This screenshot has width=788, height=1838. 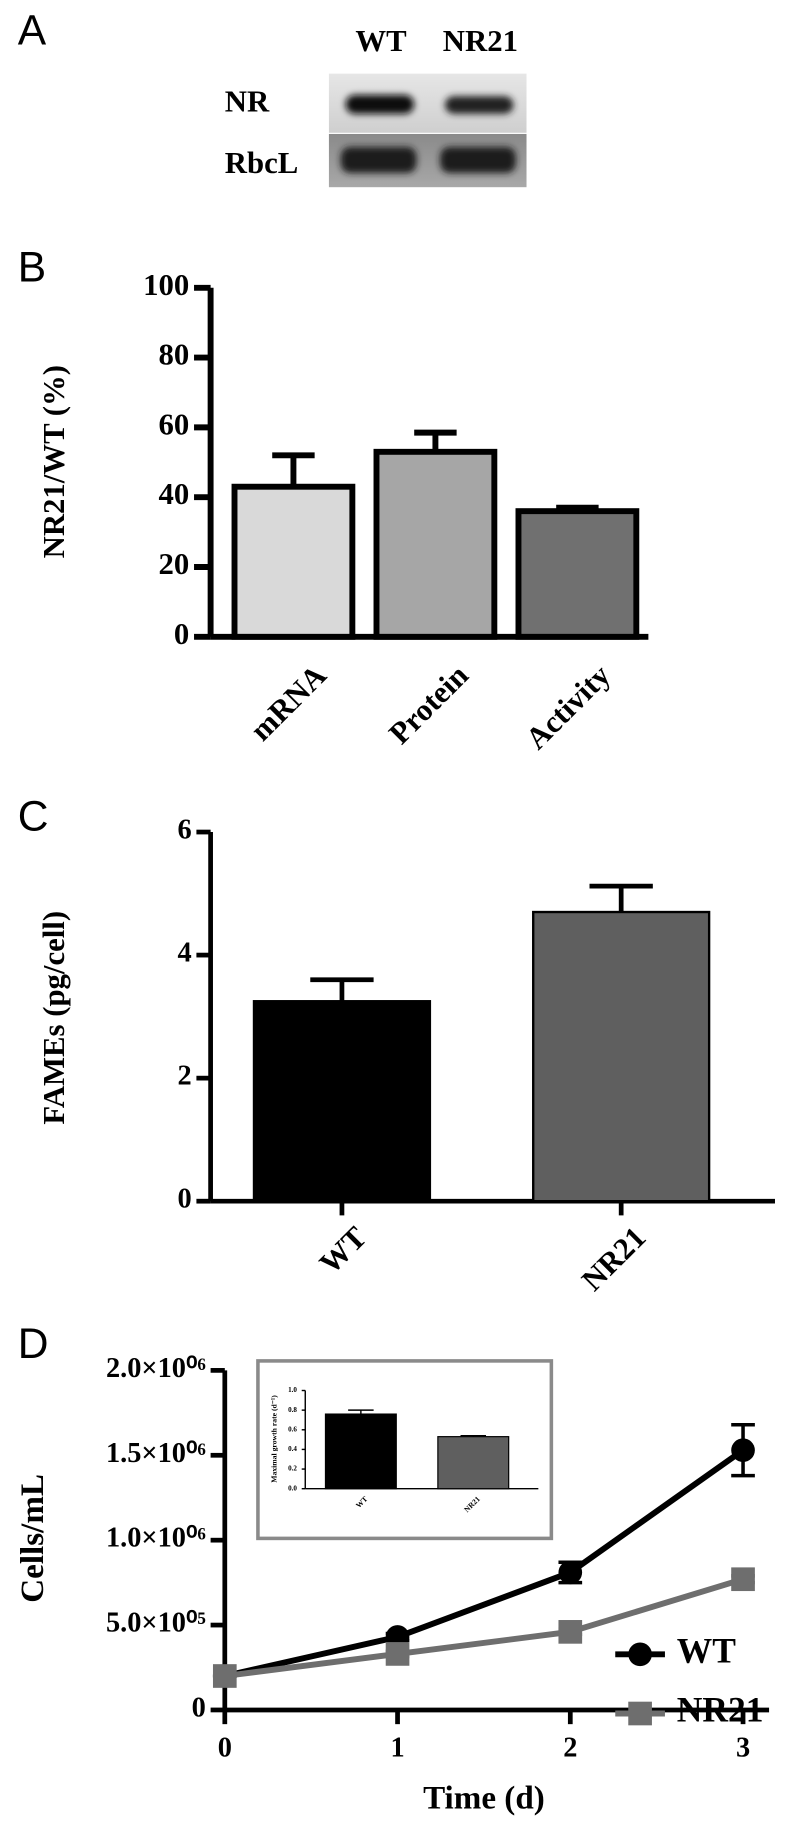 I want to click on panel-label: B, so click(x=32, y=267).